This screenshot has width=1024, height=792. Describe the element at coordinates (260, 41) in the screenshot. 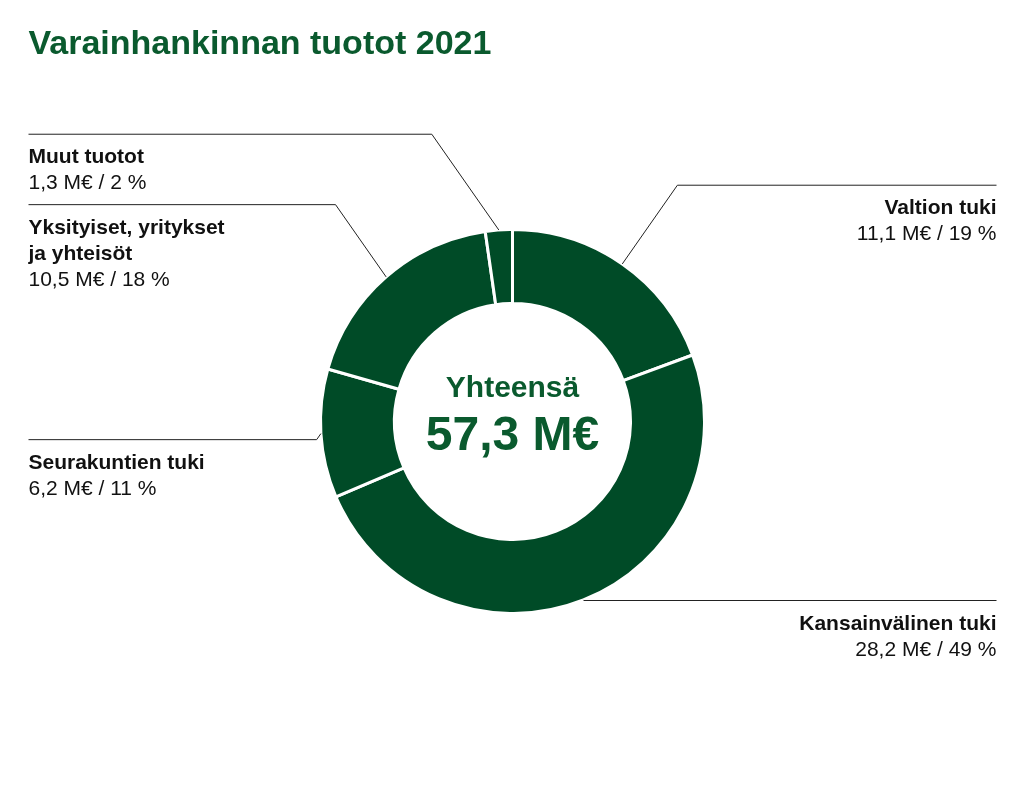

I see `chart-title: Varainhankinnan tuotot 2021` at that location.